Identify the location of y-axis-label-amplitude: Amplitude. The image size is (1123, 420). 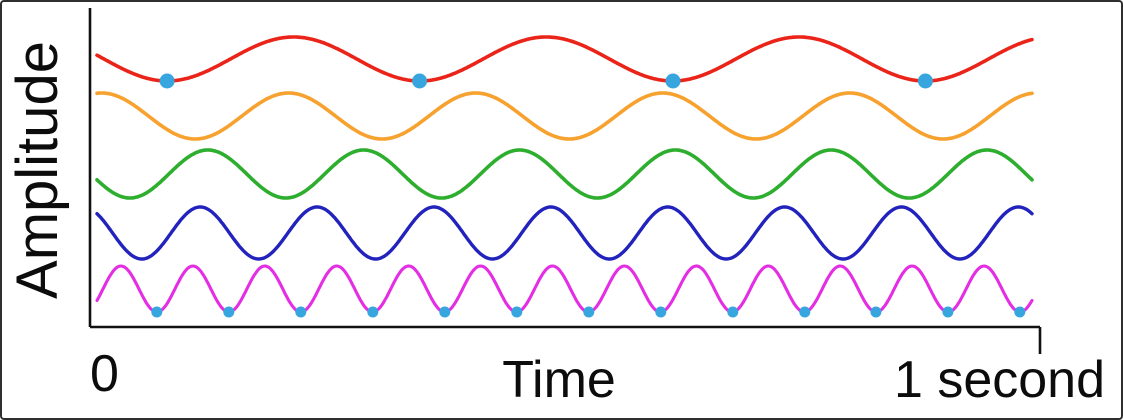
(37, 170).